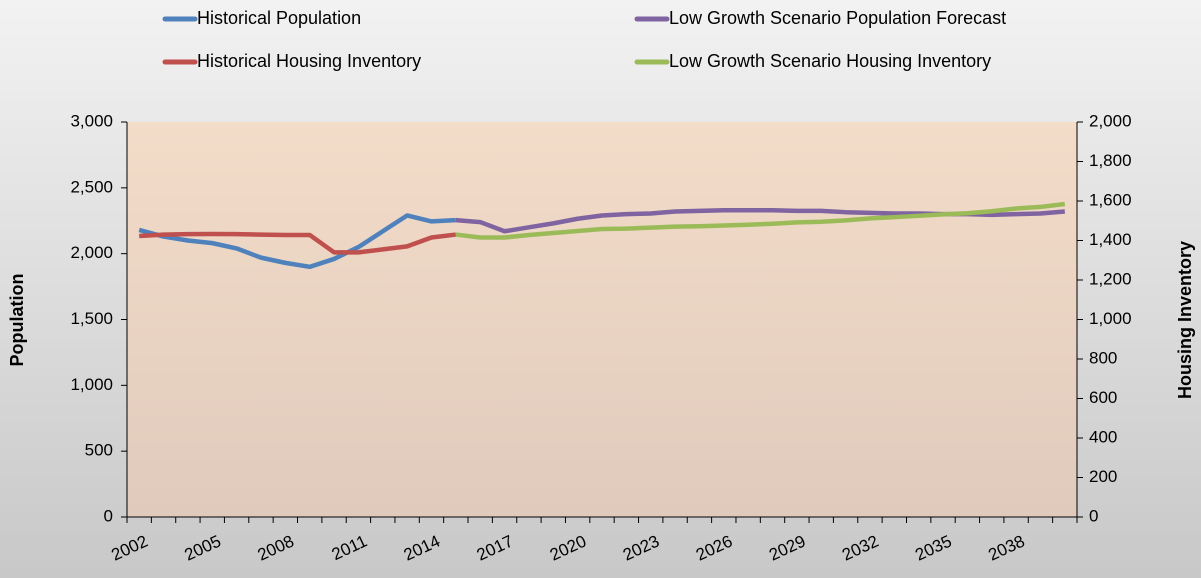  What do you see at coordinates (1110, 278) in the screenshot?
I see `y2-tick-label: 1,200` at bounding box center [1110, 278].